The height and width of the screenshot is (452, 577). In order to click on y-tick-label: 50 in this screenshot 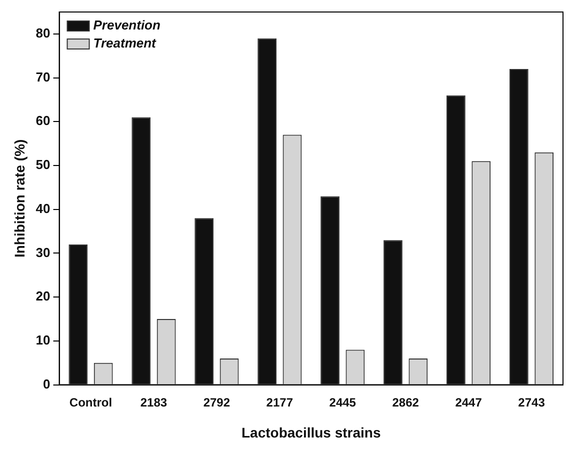, I will do `click(43, 164)`.